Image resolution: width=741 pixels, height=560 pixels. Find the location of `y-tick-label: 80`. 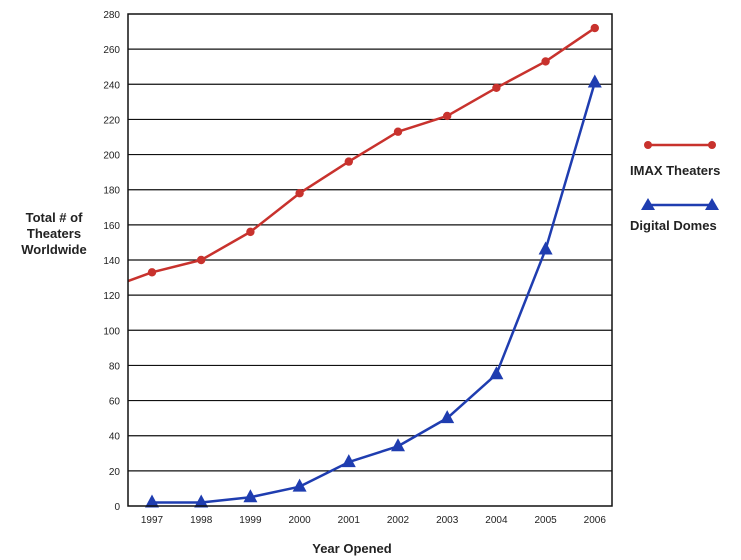

y-tick-label: 80 is located at coordinates (115, 366).